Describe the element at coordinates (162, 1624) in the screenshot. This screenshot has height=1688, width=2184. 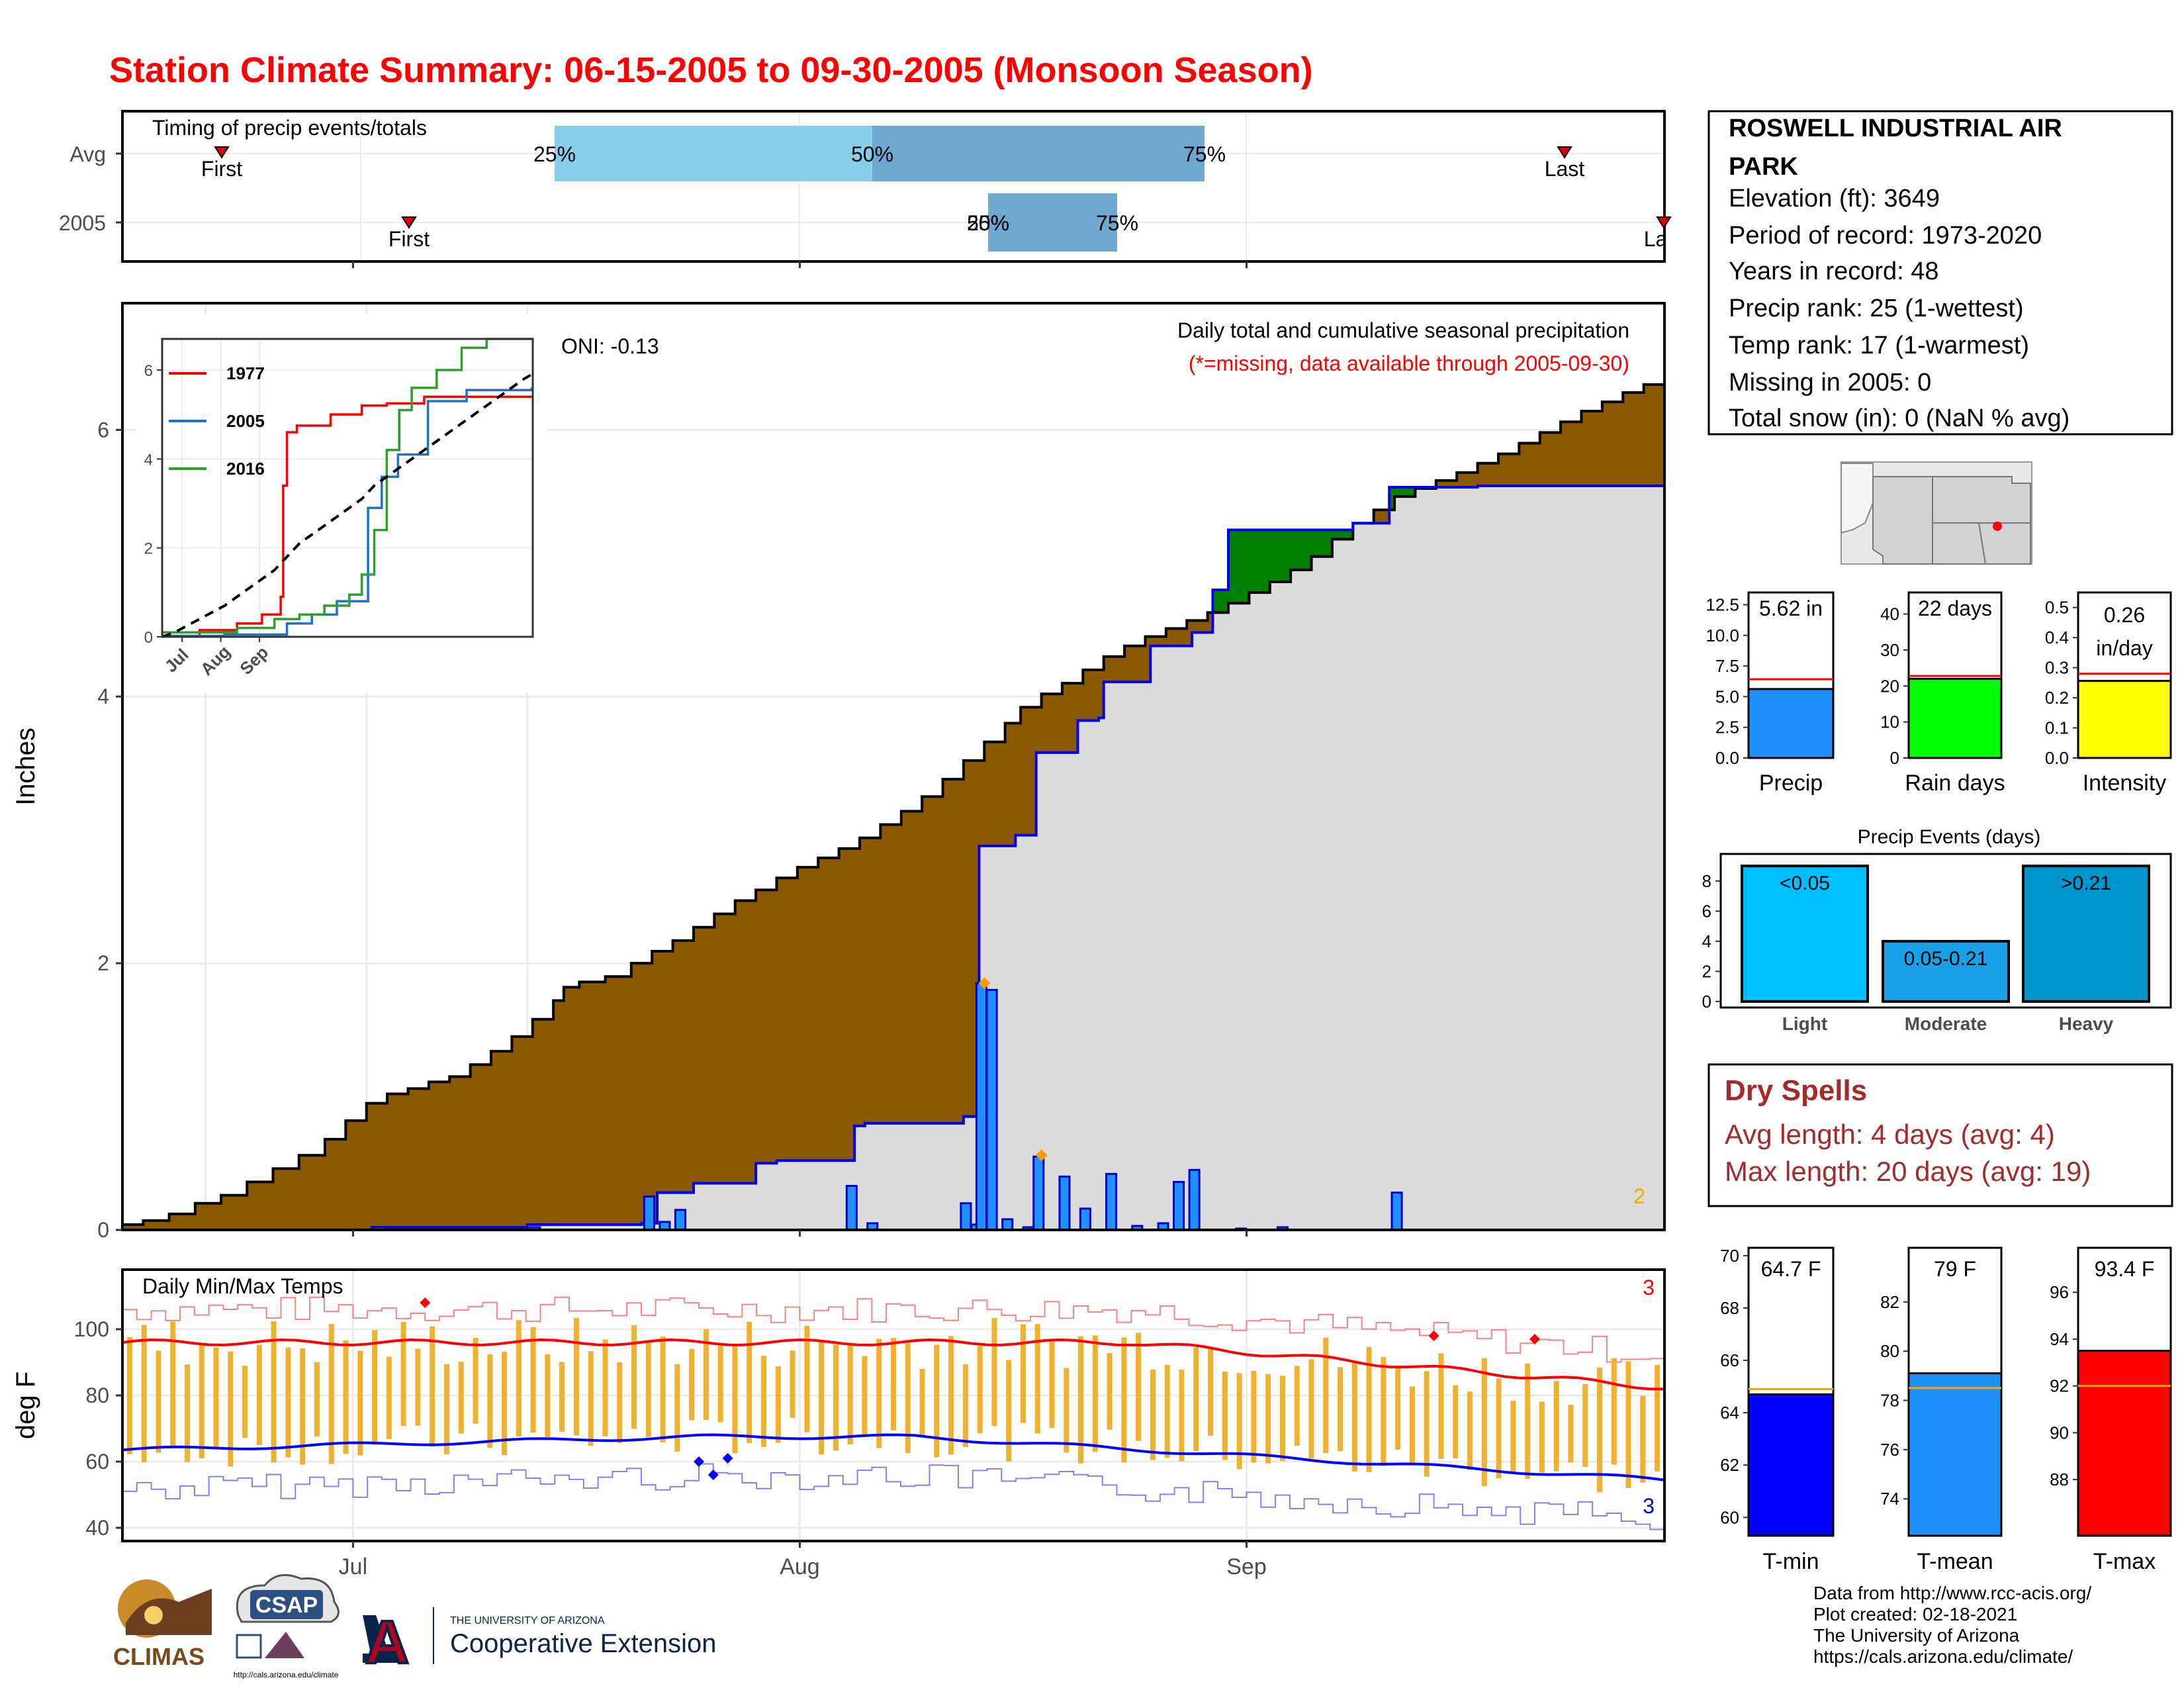
I see `climas-logo: CLIMAS` at that location.